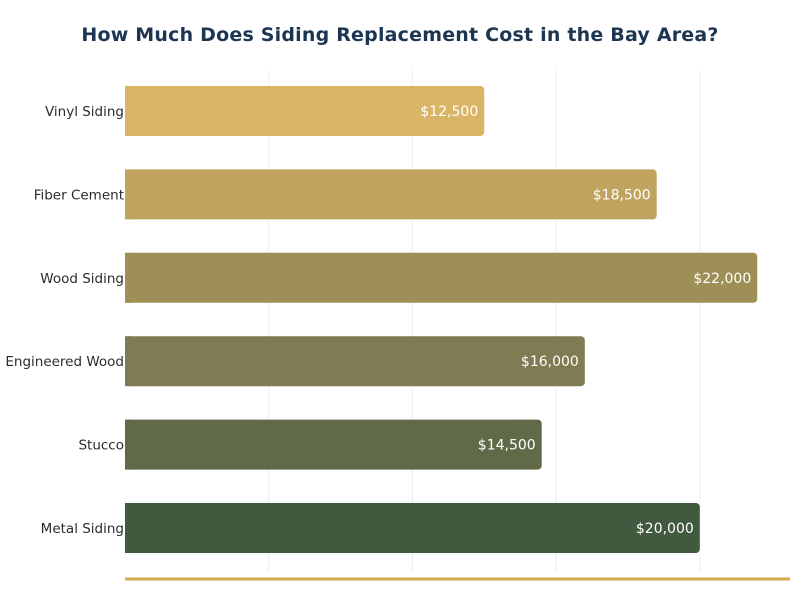  I want to click on value-label-wood-siding: $22,000, so click(722, 279).